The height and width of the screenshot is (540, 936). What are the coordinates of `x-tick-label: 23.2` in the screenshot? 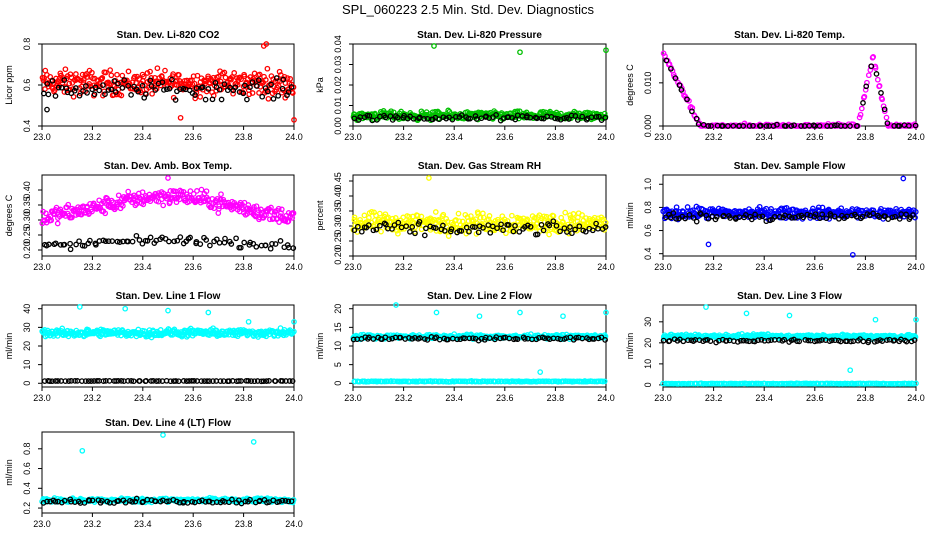 It's located at (93, 267).